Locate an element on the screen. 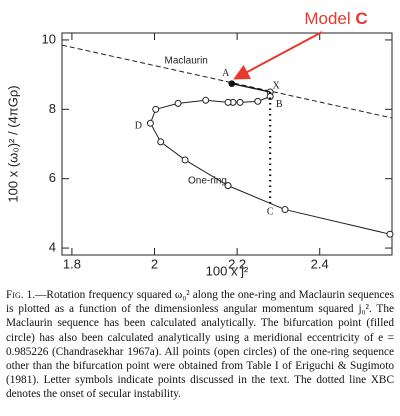 The height and width of the screenshot is (416, 400). point-label: D is located at coordinates (138, 125).